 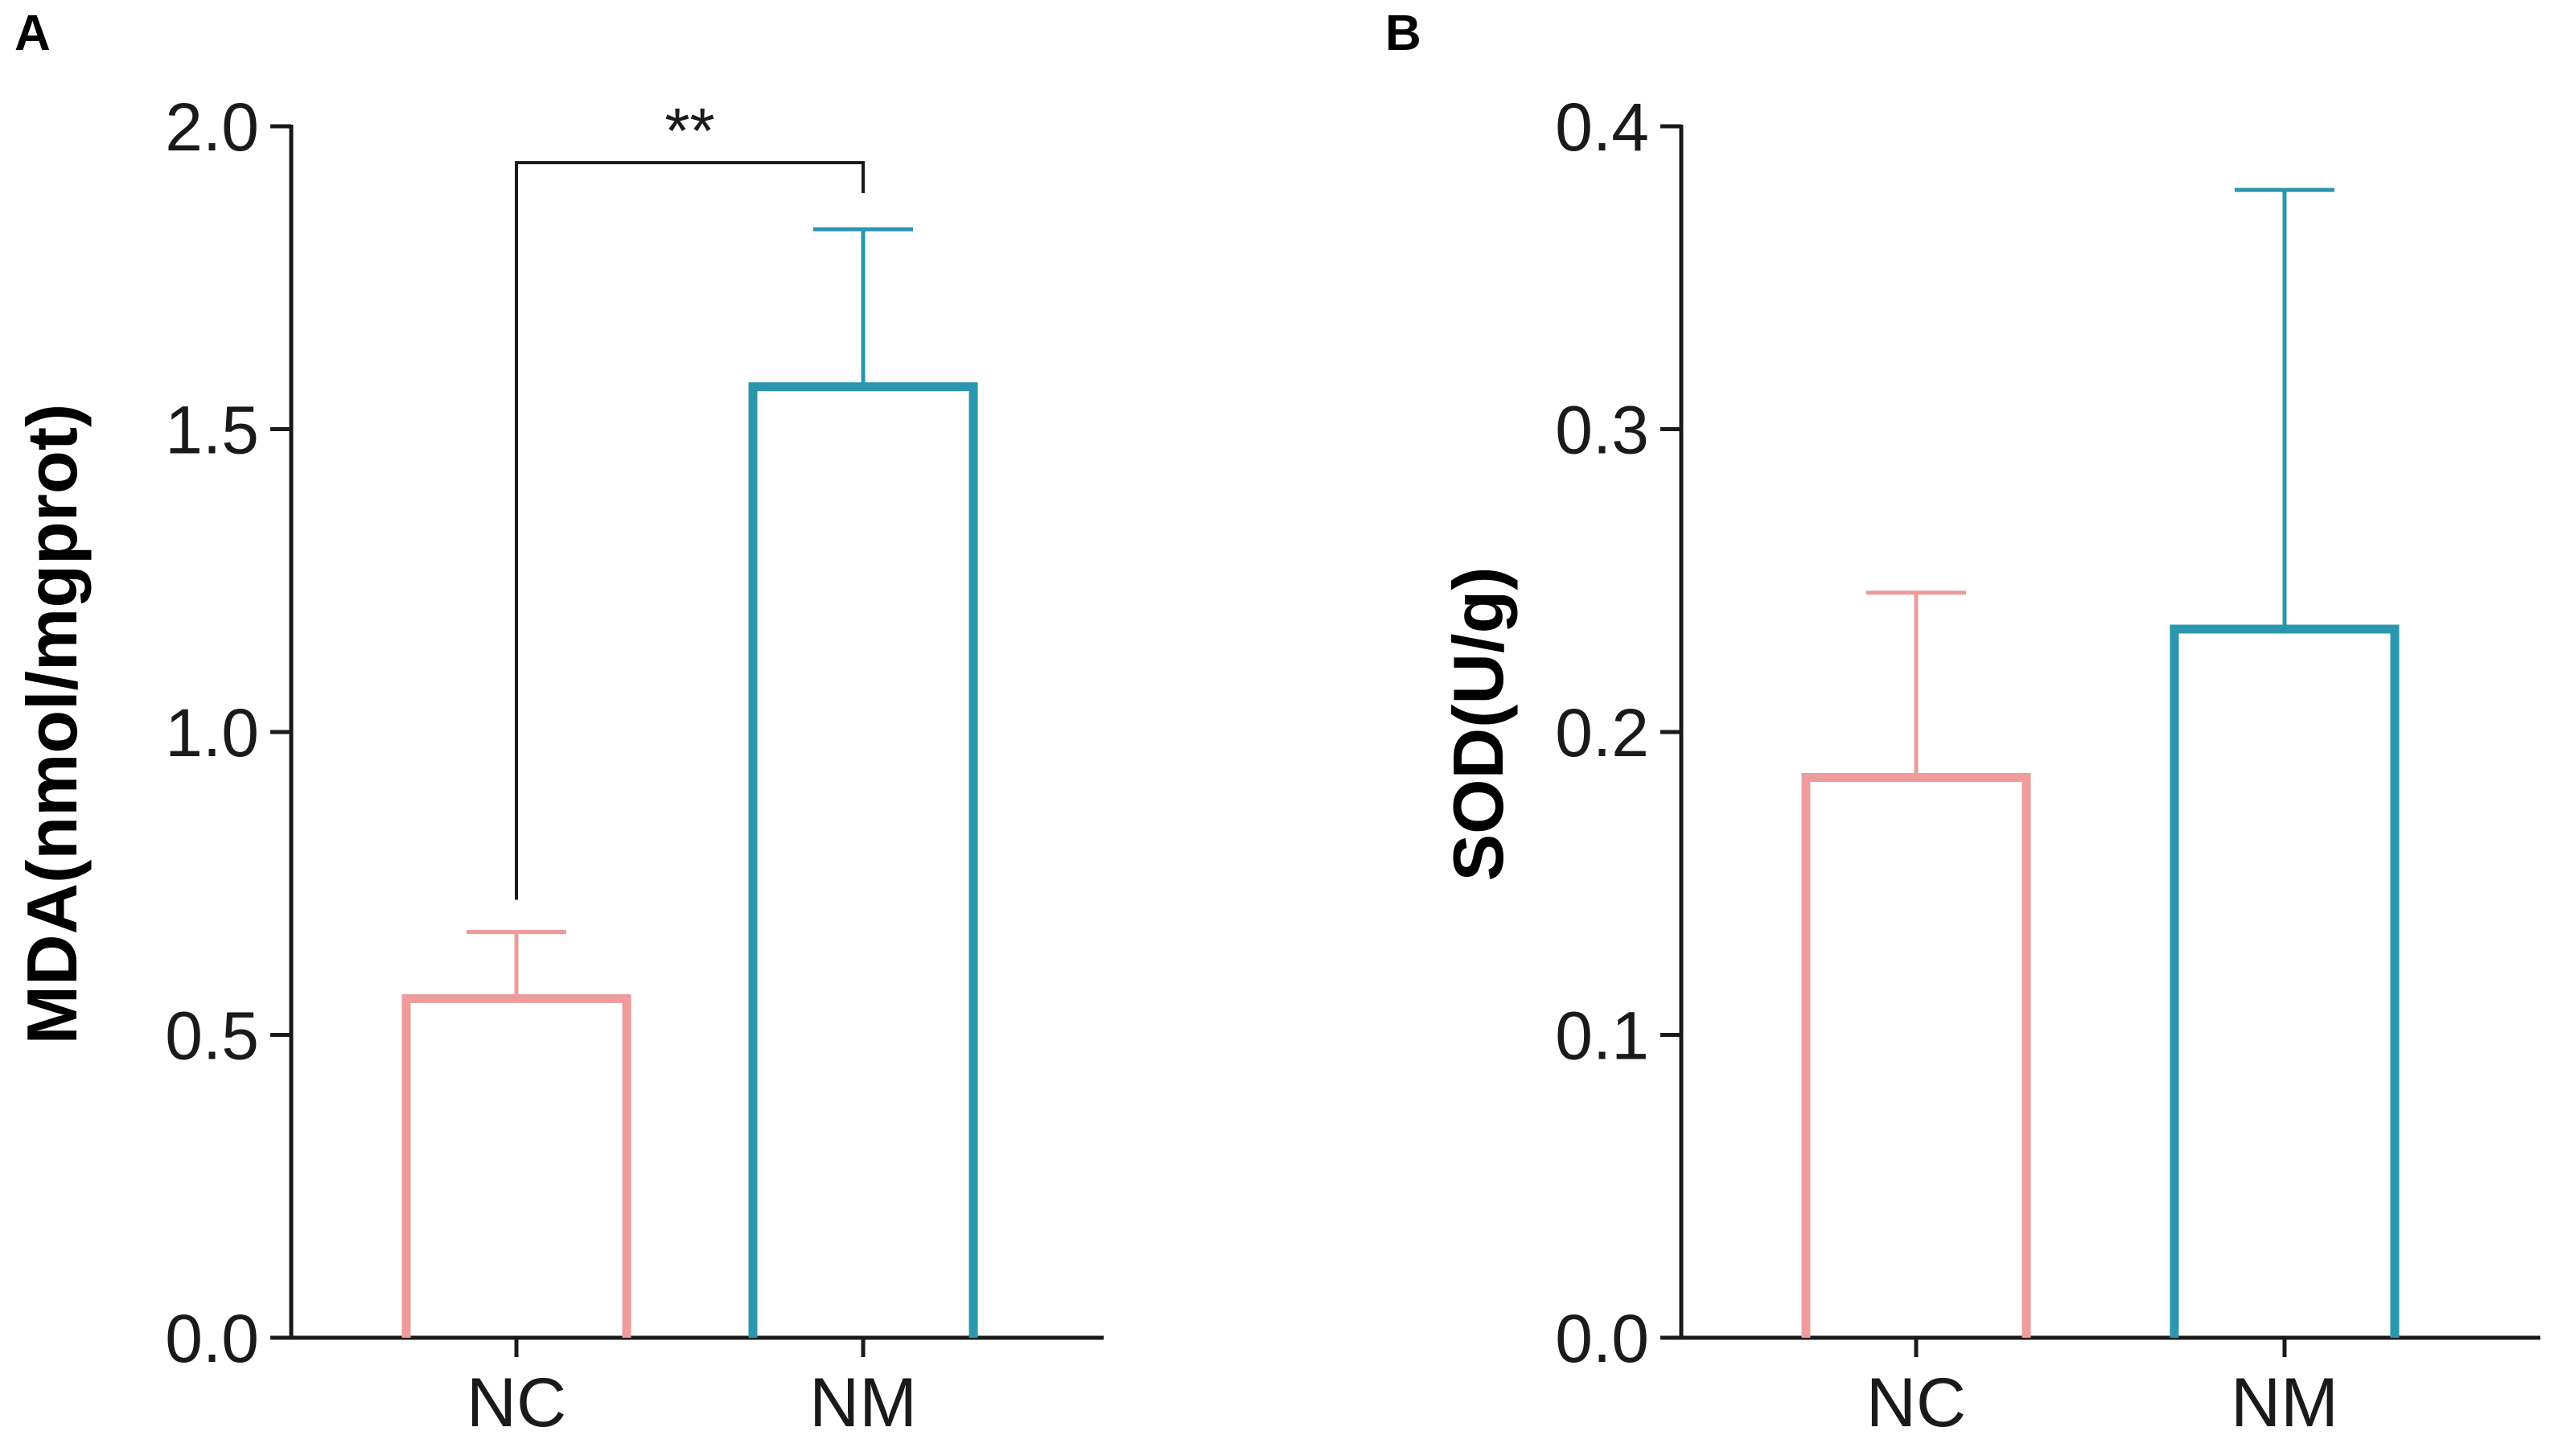 What do you see at coordinates (1602, 733) in the screenshot?
I see `panel-b-y-tick-label: 0.2` at bounding box center [1602, 733].